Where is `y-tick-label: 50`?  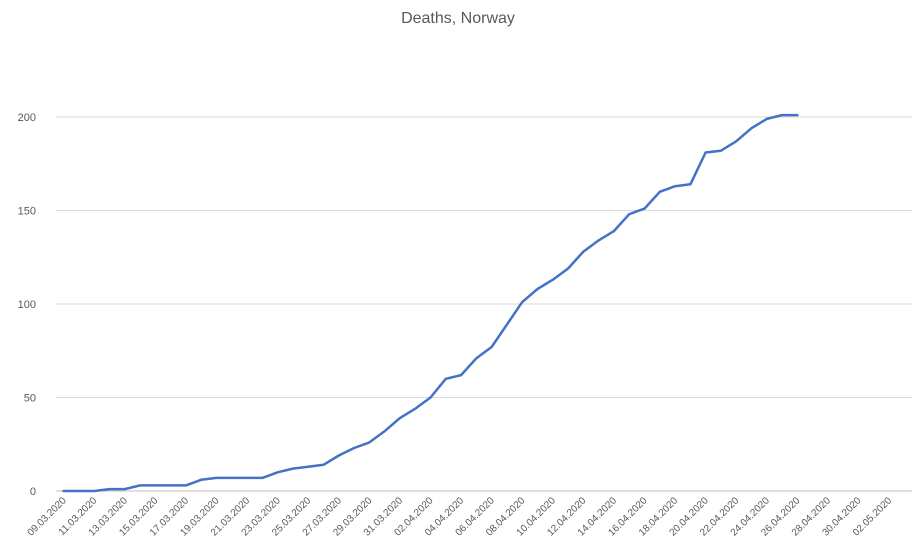 y-tick-label: 50 is located at coordinates (30, 399).